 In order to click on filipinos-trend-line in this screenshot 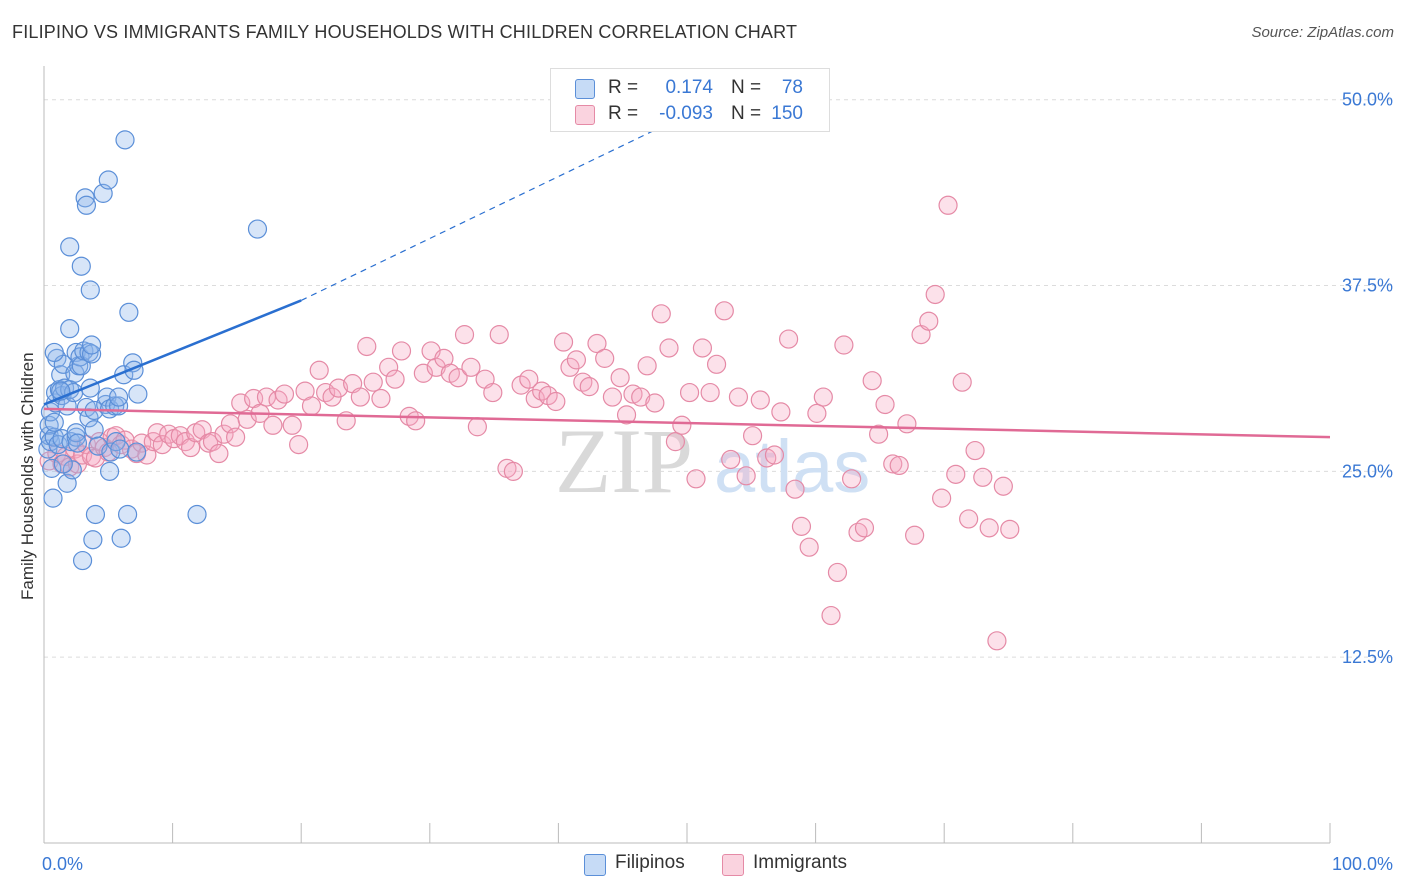, I will do `click(172, 352)`.